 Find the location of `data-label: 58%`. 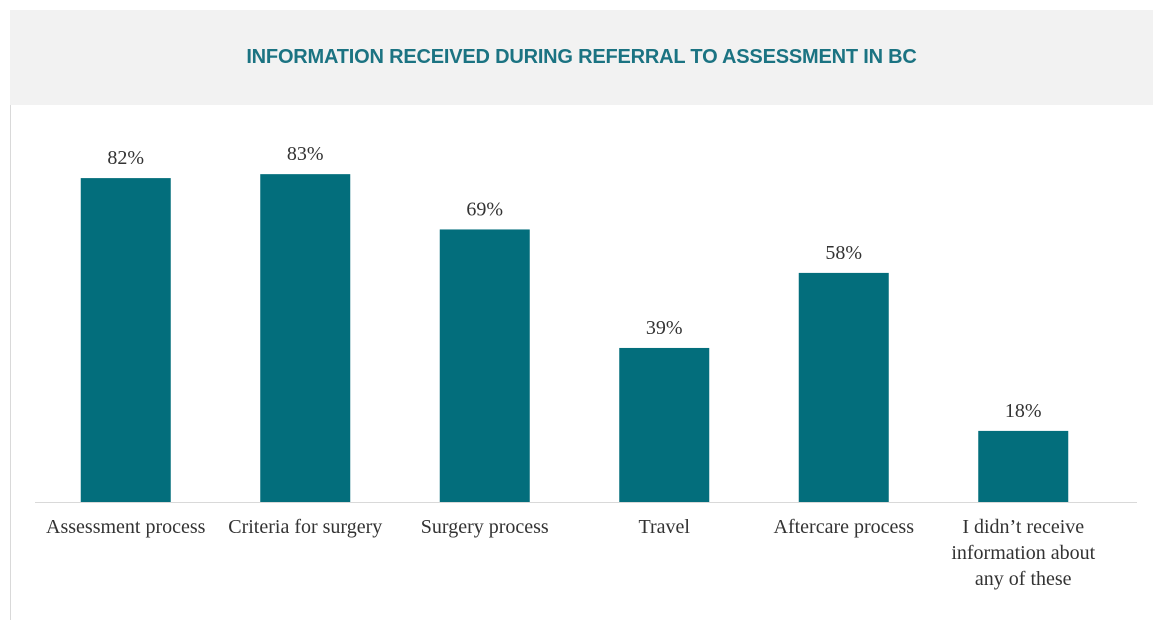

data-label: 58% is located at coordinates (843, 253).